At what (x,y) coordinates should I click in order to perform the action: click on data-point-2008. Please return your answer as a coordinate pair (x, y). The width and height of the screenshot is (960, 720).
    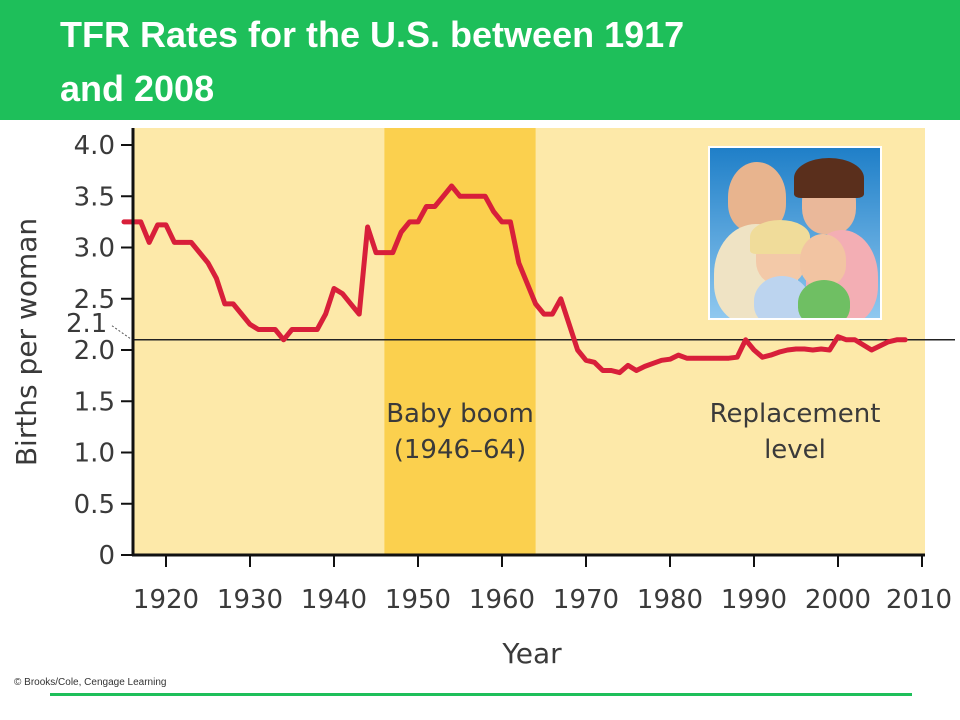
    Looking at the image, I should click on (905, 339).